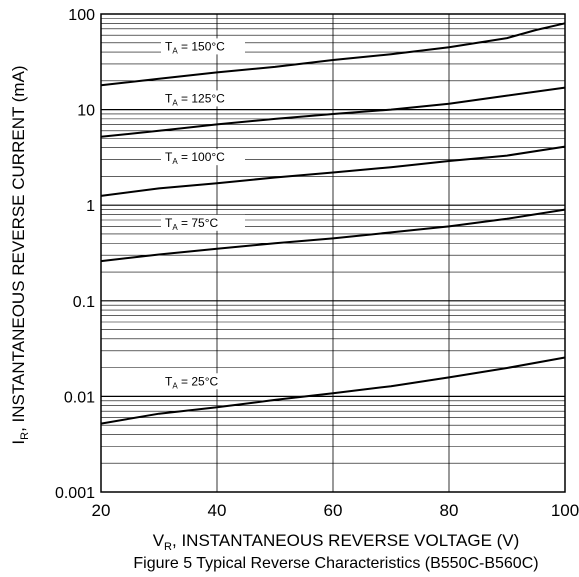  I want to click on series-label: TA = 150°C, so click(195, 47).